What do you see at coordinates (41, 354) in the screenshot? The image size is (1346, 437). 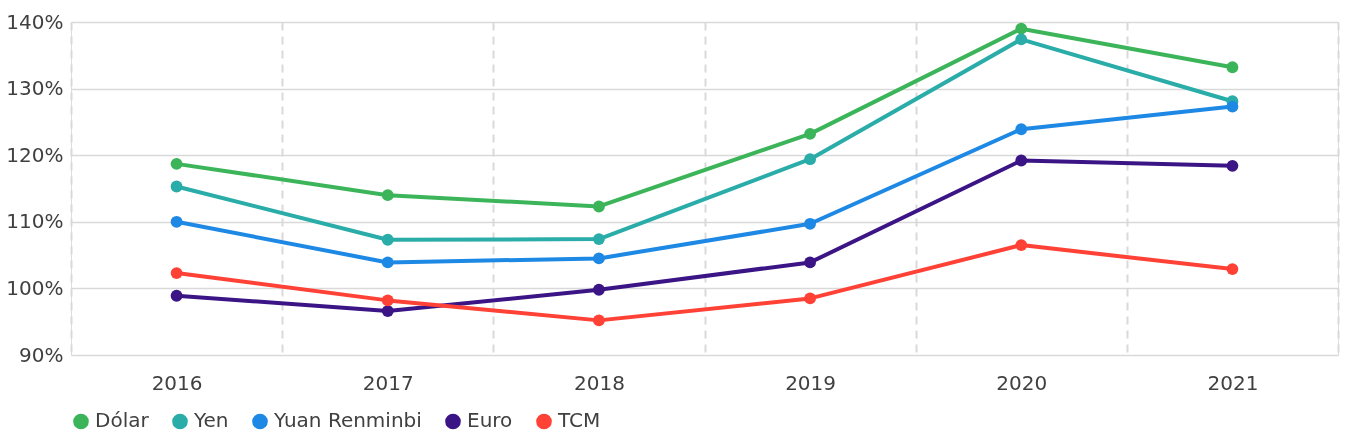 I see `y-tick-label: 90%` at bounding box center [41, 354].